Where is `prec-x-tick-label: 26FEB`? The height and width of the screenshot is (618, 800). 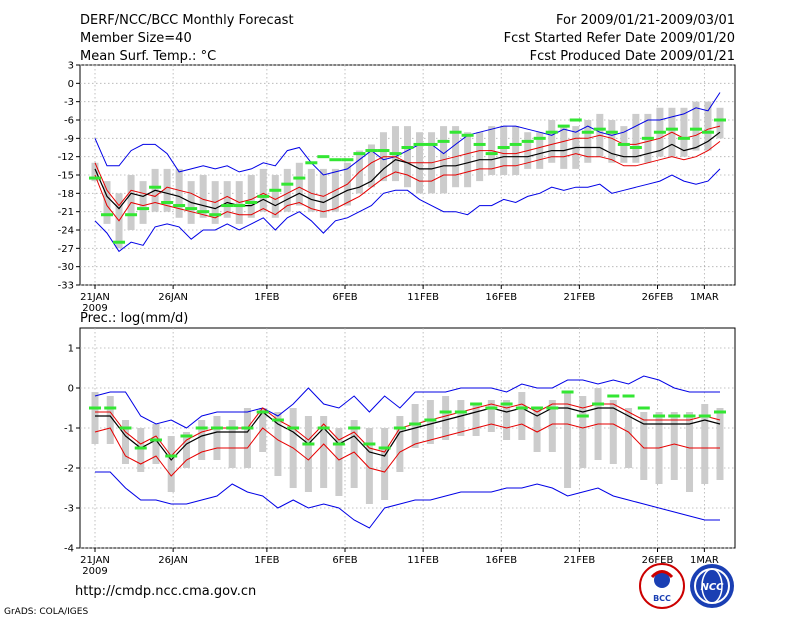
prec-x-tick-label: 26FEB is located at coordinates (658, 560).